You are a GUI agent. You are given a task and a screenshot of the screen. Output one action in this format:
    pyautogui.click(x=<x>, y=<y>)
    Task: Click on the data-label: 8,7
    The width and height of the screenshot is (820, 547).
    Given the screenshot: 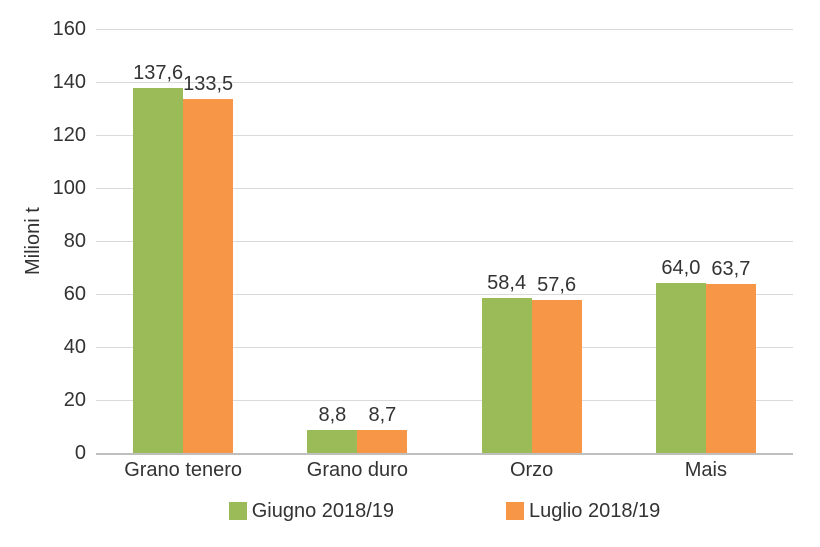 What is the action you would take?
    pyautogui.click(x=382, y=414)
    